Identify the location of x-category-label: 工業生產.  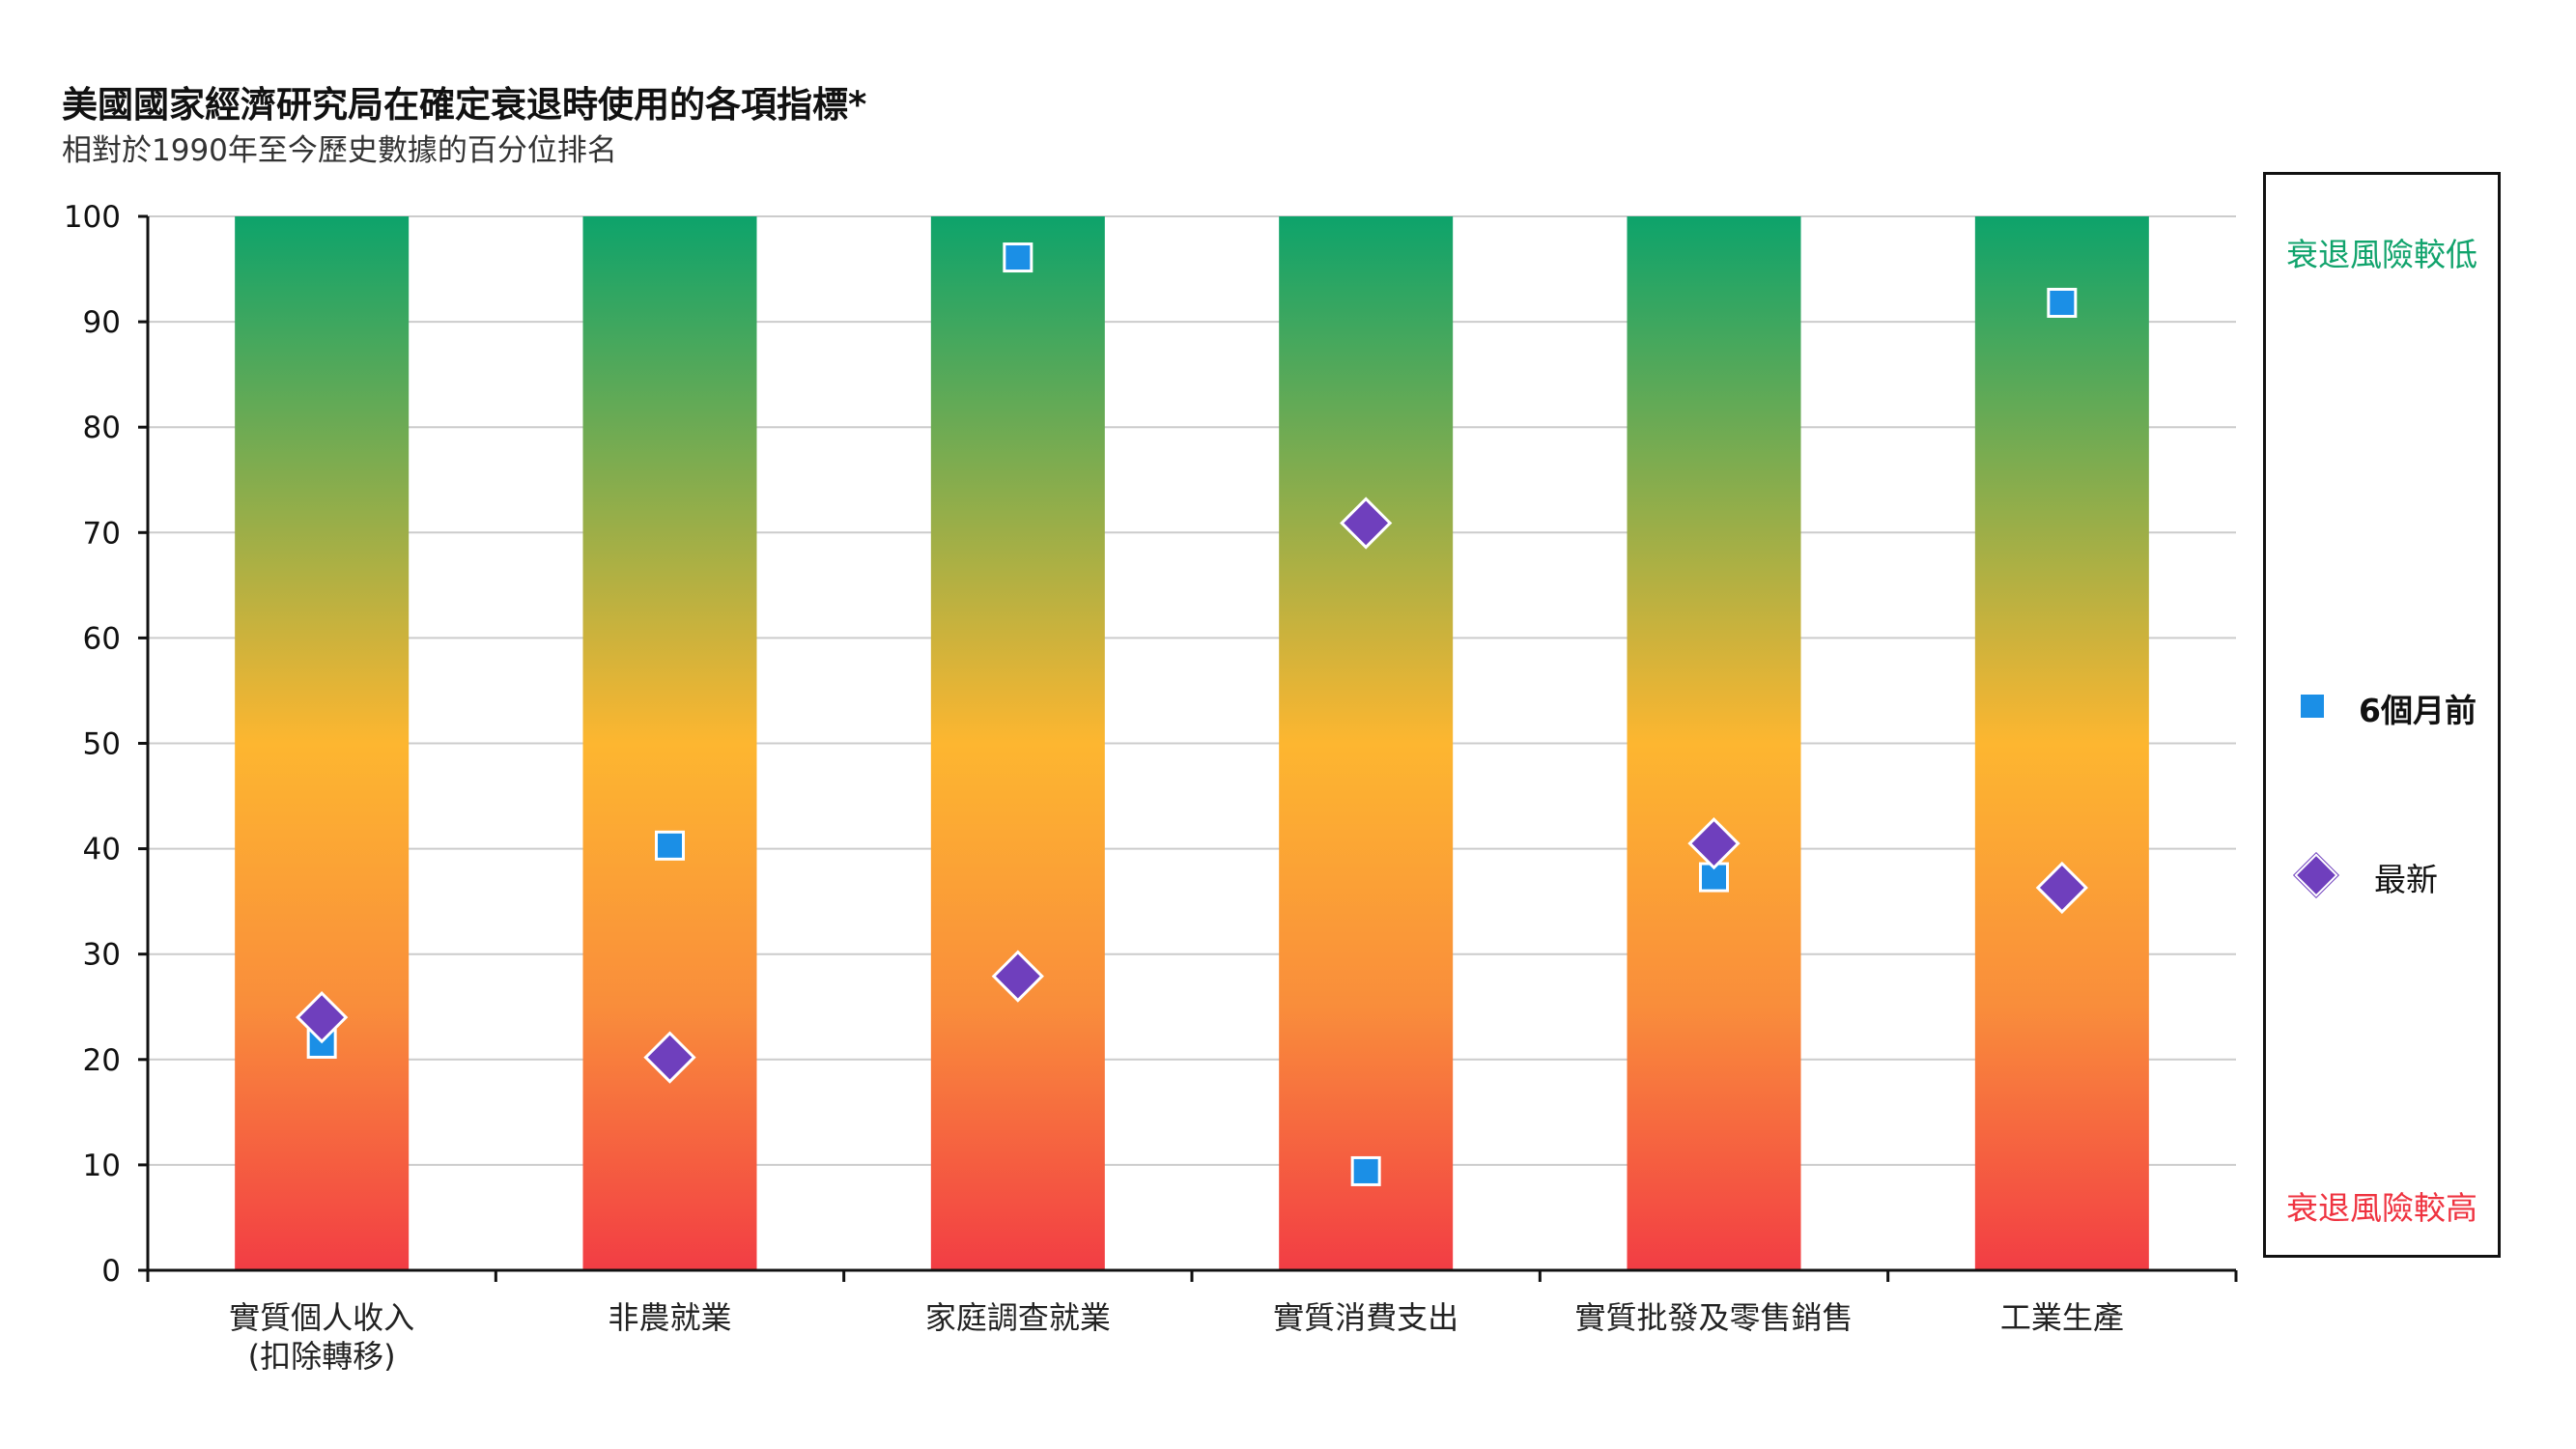
(2062, 1317).